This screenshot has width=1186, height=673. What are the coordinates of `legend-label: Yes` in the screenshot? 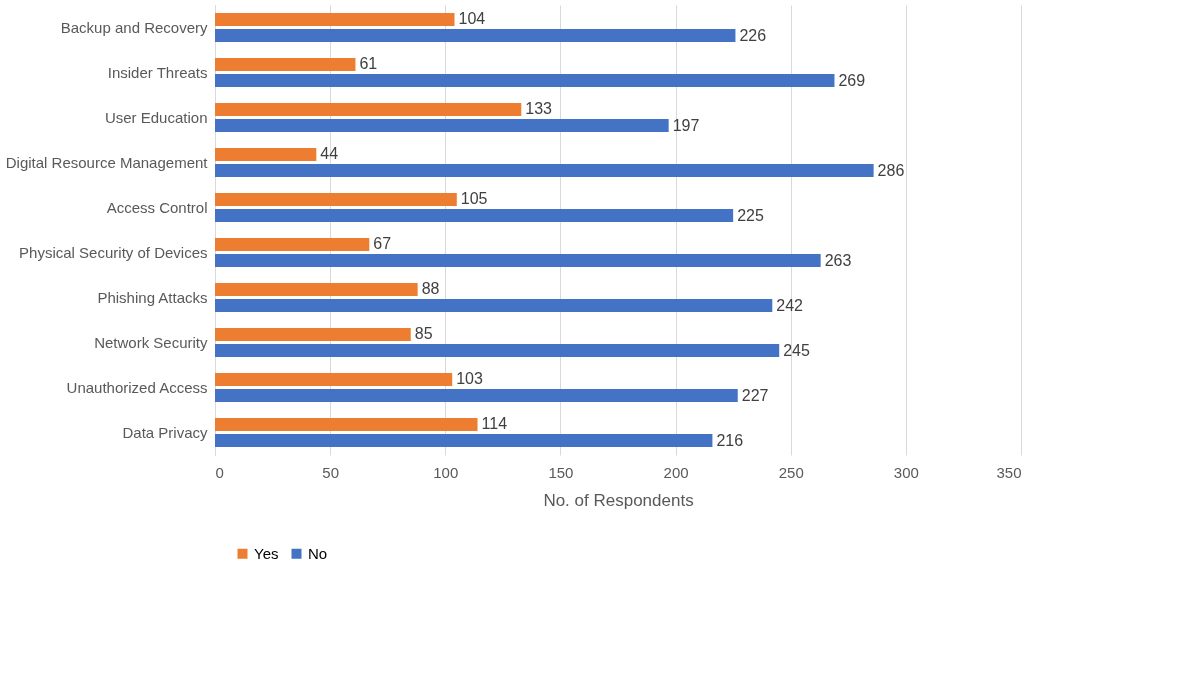 It's located at (266, 553).